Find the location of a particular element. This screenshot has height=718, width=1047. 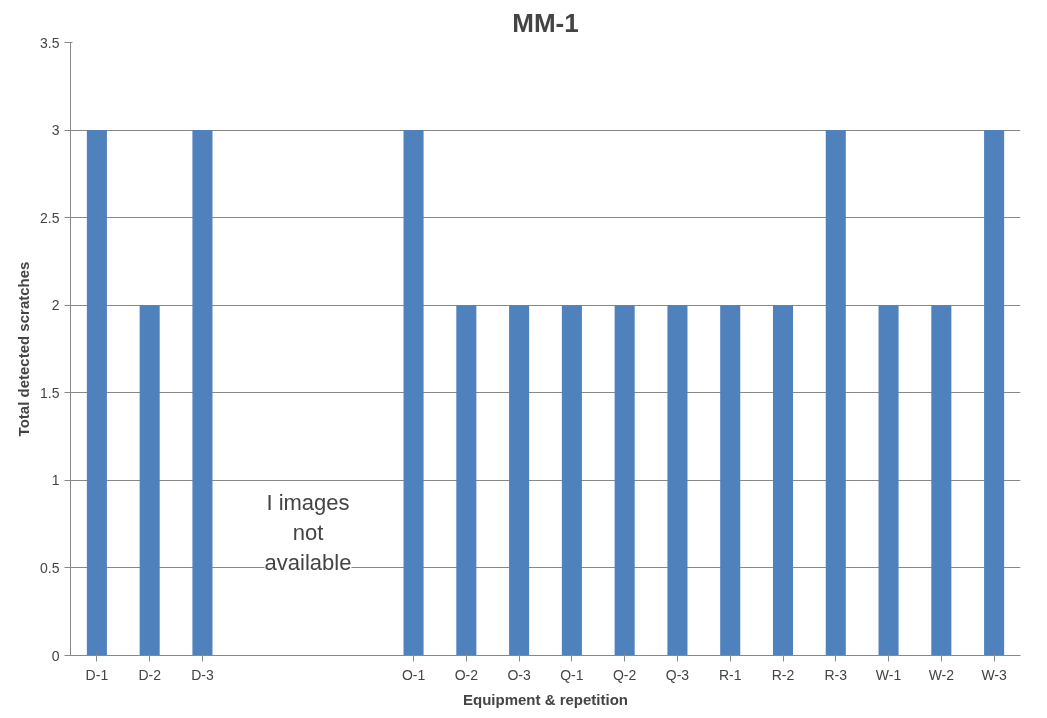

x-tick-label: W-1 is located at coordinates (888, 674).